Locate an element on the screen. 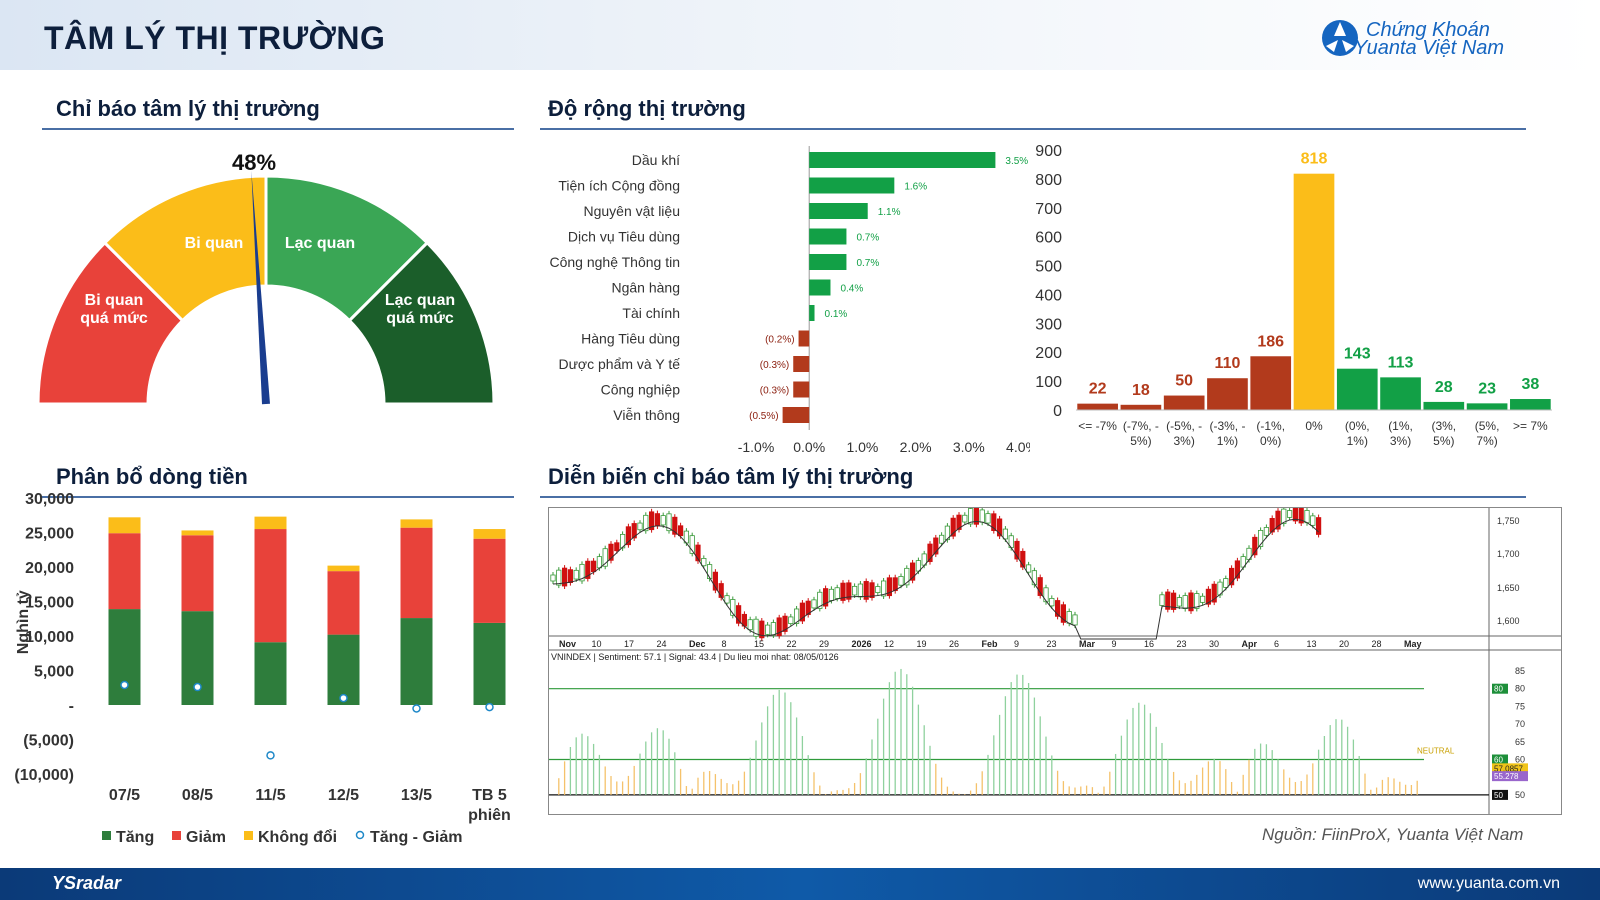 This screenshot has width=1600, height=900. dist-value-label: 28 is located at coordinates (1444, 387).